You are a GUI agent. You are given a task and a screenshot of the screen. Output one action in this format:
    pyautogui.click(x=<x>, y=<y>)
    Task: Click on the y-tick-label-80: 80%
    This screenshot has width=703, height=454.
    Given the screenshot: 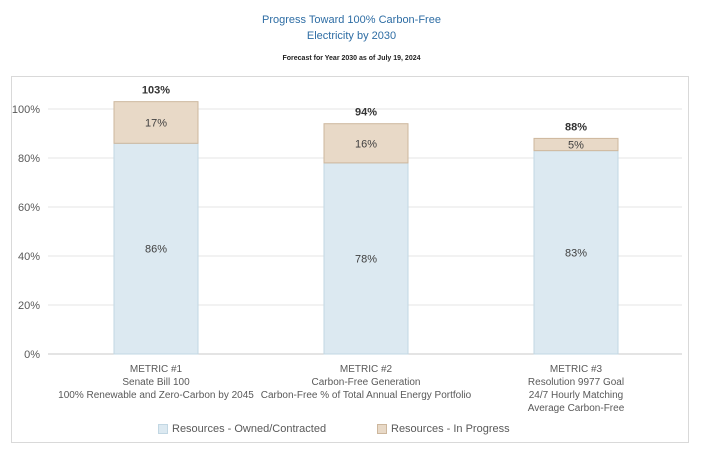 What is the action you would take?
    pyautogui.click(x=29, y=159)
    